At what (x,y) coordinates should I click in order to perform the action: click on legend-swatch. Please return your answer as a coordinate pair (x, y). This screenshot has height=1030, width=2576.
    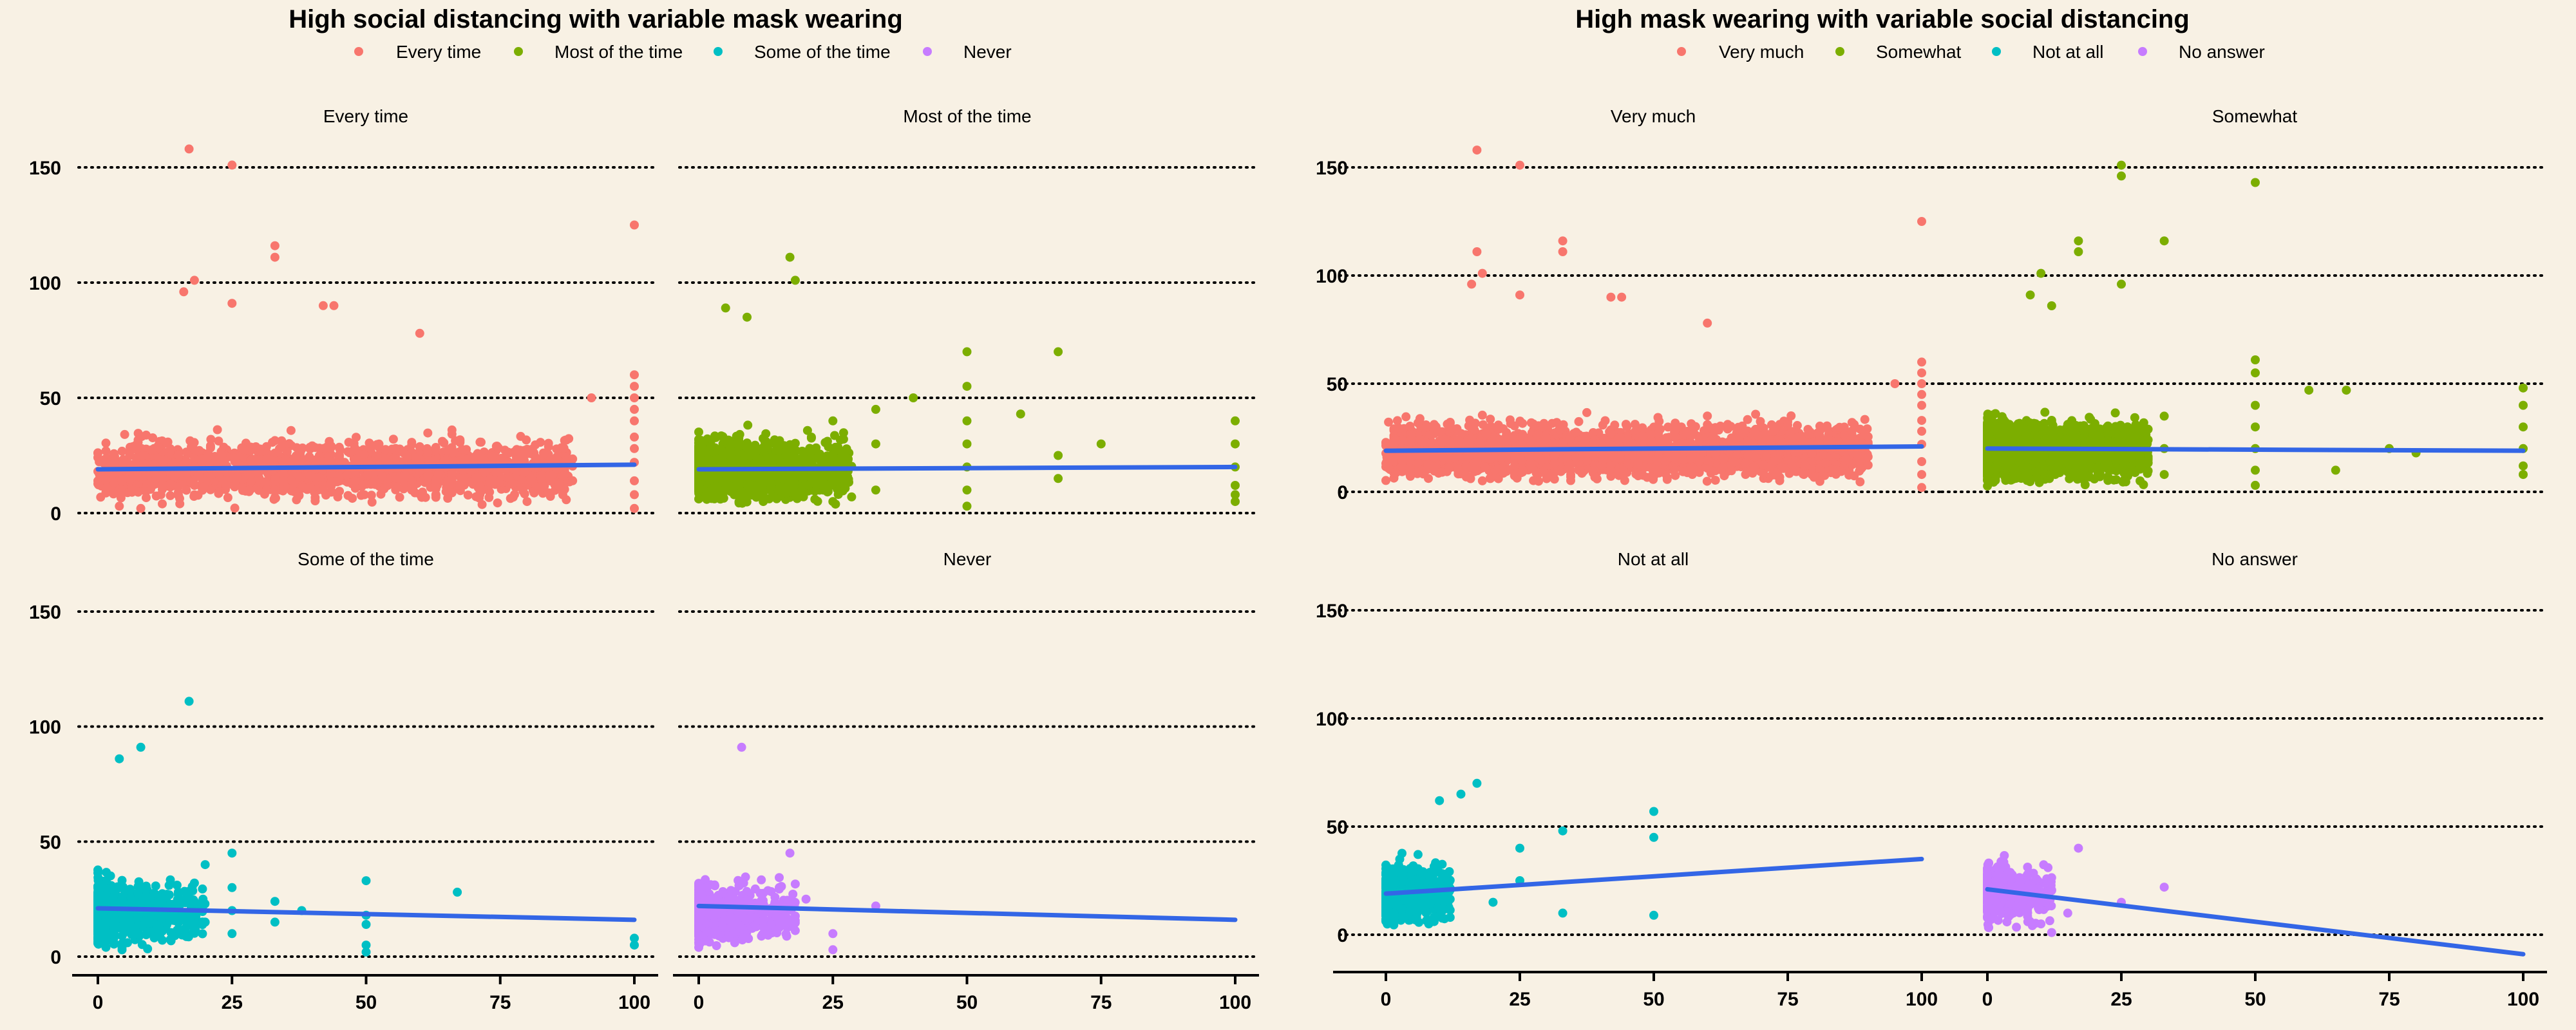
    Looking at the image, I should click on (358, 51).